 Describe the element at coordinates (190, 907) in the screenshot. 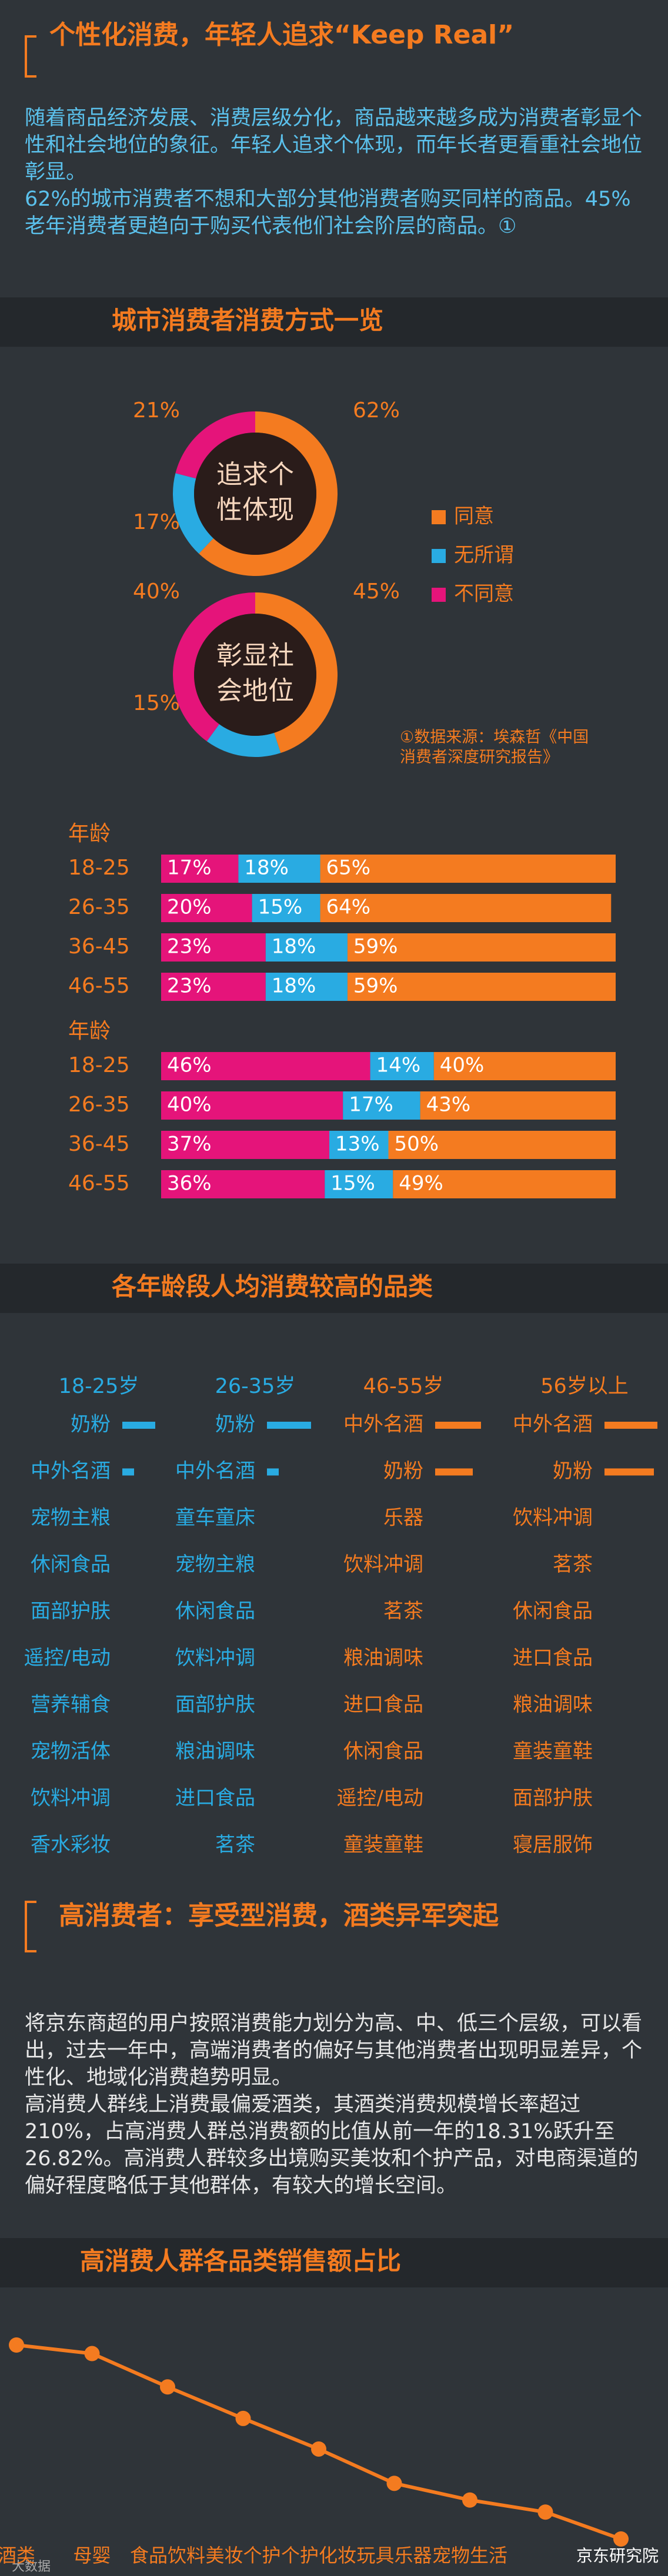

I see `value-label: 20%` at that location.